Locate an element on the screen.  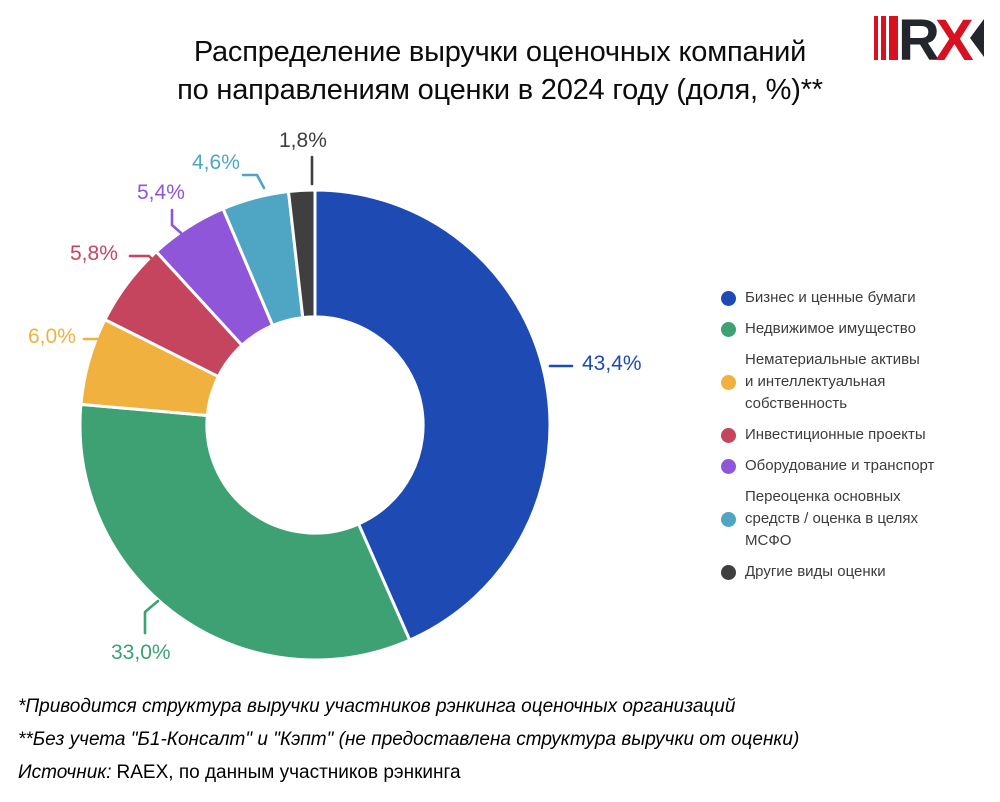
source-label: Источник: is located at coordinates (65, 772).